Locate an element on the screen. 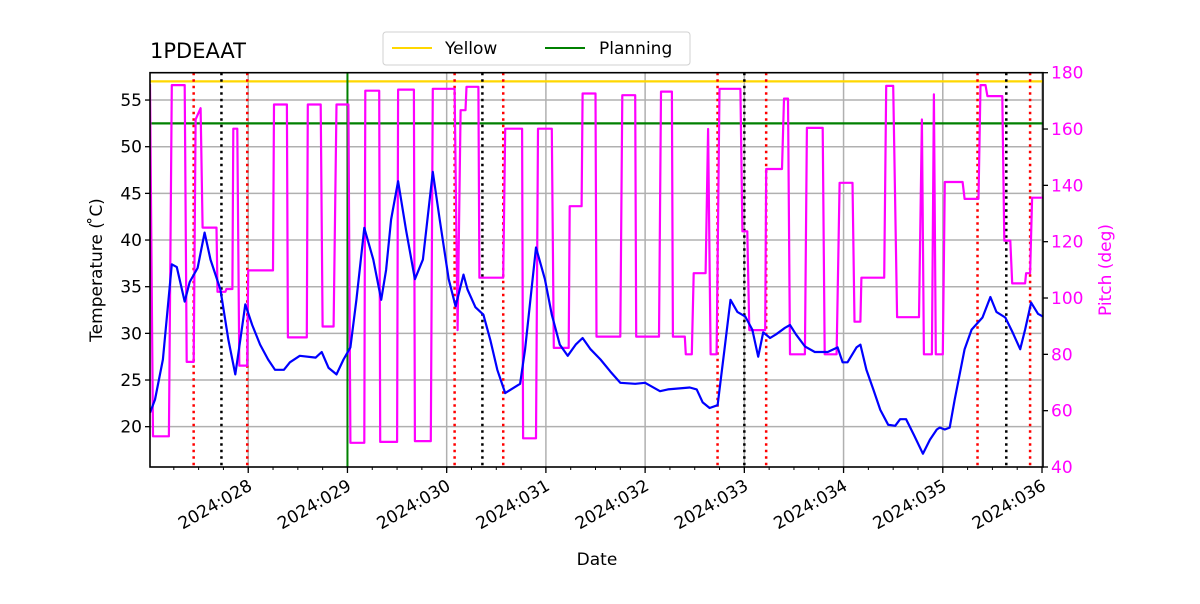 The image size is (1200, 604). y-tick-label: 50 is located at coordinates (131, 148).